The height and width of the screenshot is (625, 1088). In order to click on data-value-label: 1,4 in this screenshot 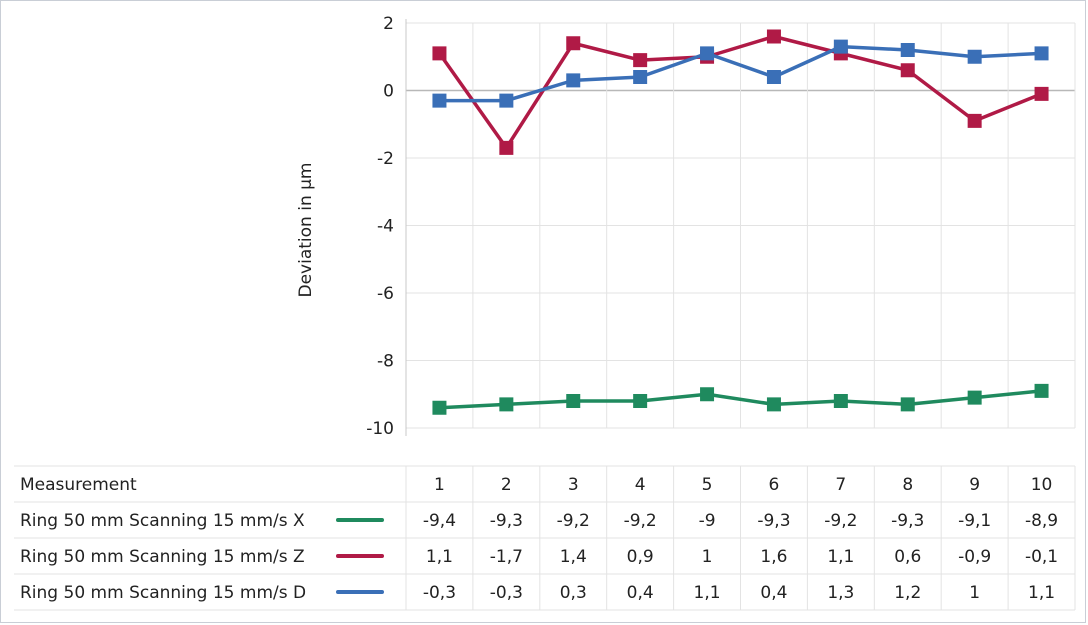, I will do `click(573, 557)`.